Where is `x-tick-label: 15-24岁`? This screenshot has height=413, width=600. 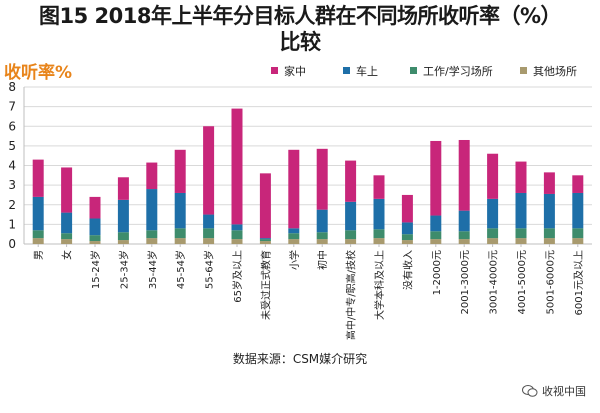
x-tick-label: 15-24岁 is located at coordinates (95, 269).